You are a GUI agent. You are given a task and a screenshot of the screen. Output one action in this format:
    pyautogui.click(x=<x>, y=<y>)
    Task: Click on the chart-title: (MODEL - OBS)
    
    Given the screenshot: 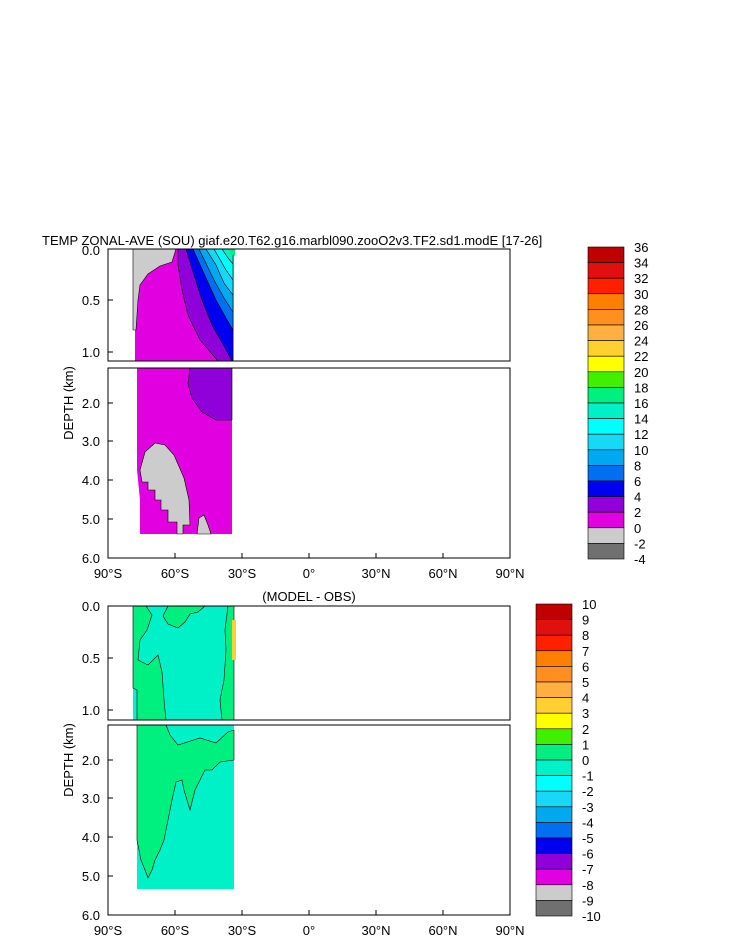 What is the action you would take?
    pyautogui.click(x=308, y=596)
    